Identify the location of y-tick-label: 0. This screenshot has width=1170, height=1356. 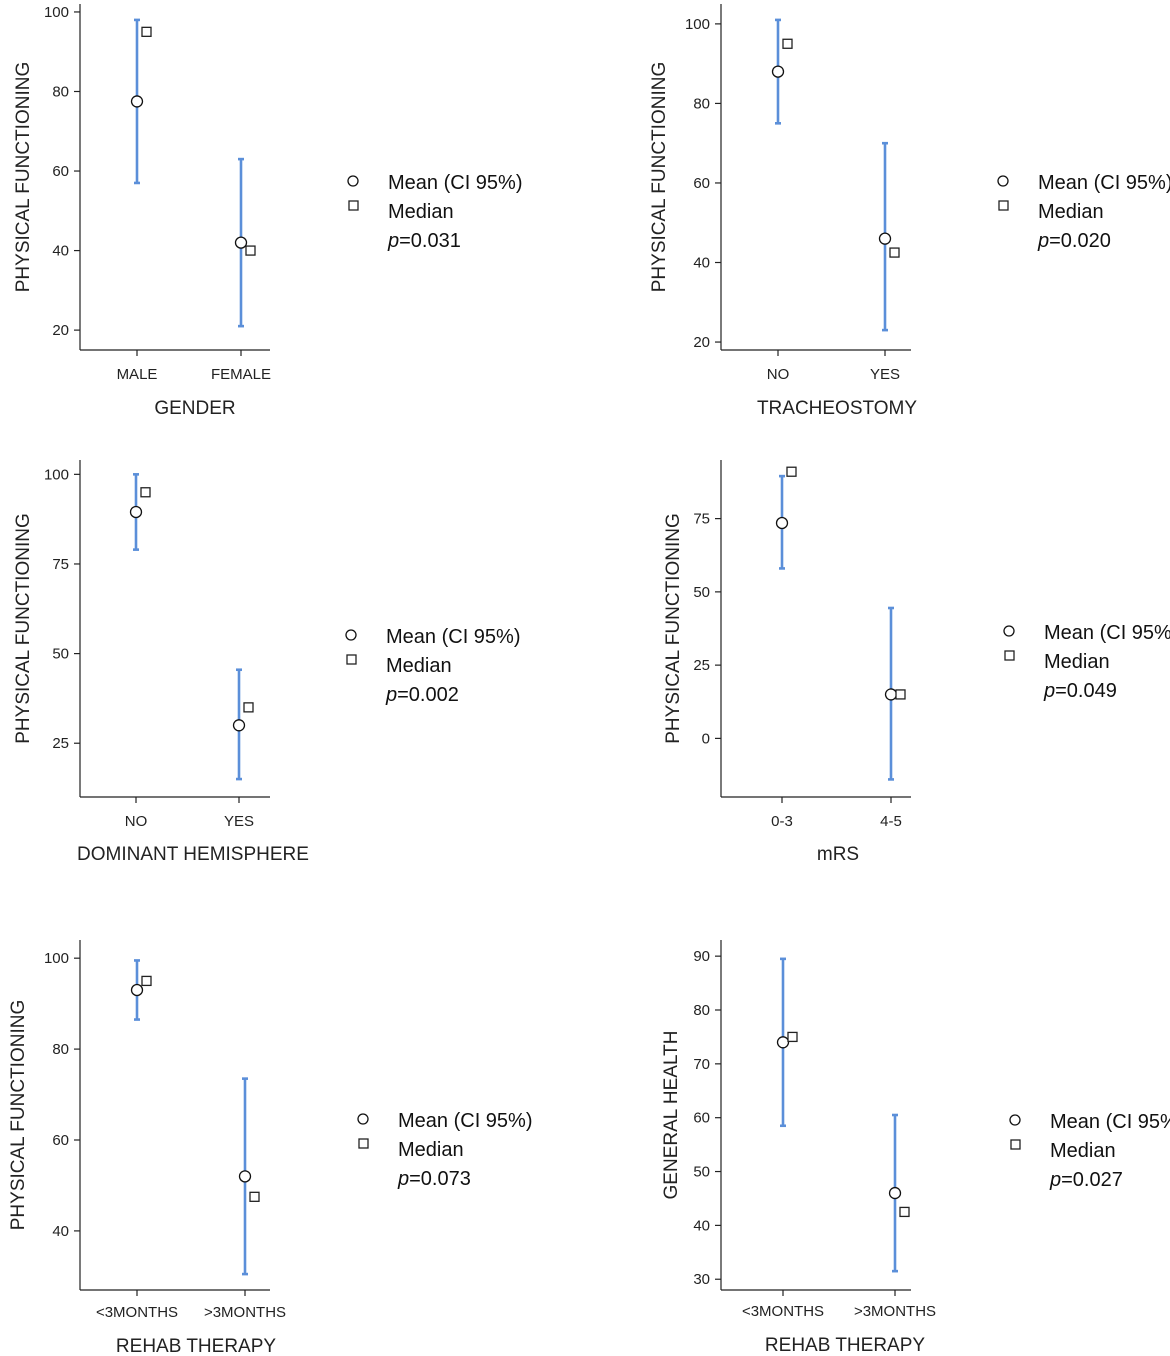
(706, 738).